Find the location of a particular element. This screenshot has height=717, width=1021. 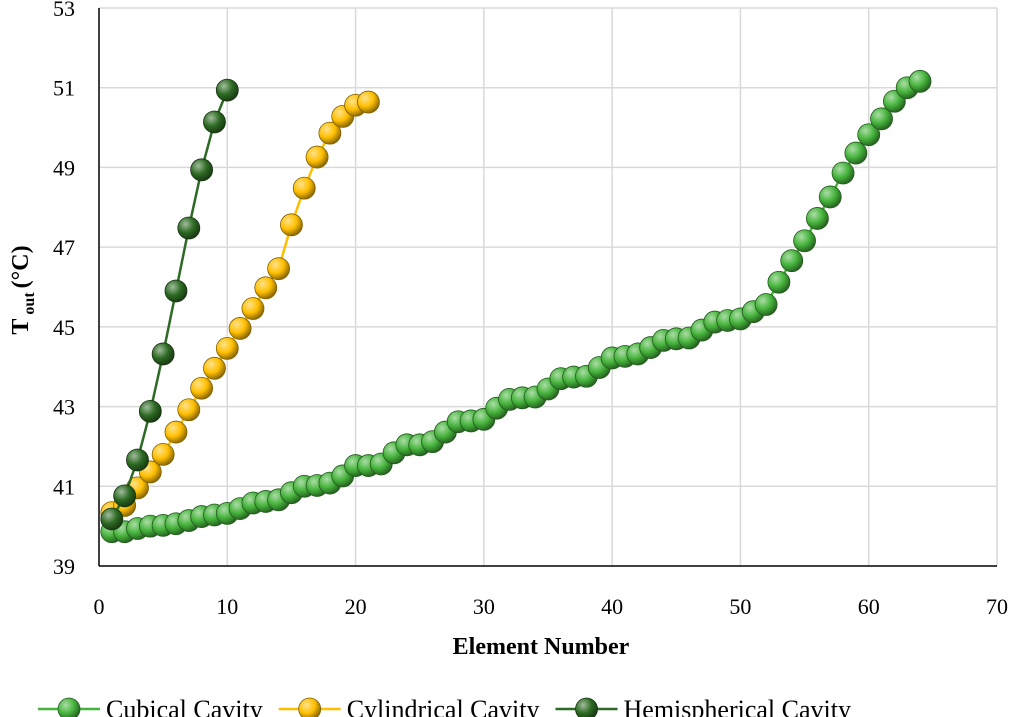

legend-item: Cubical Cavity is located at coordinates (150, 706).